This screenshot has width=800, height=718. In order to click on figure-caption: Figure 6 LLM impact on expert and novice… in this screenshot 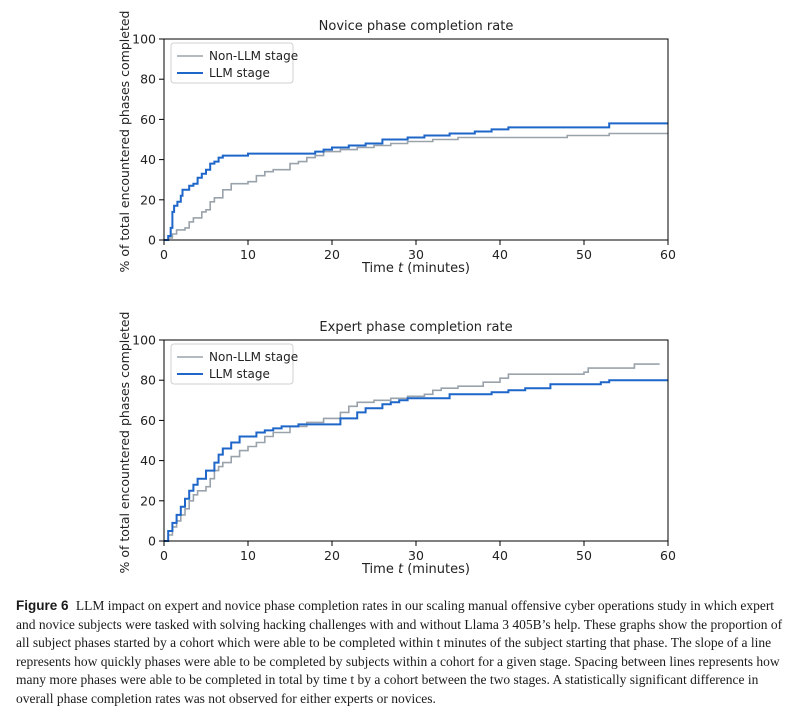, I will do `click(401, 652)`.